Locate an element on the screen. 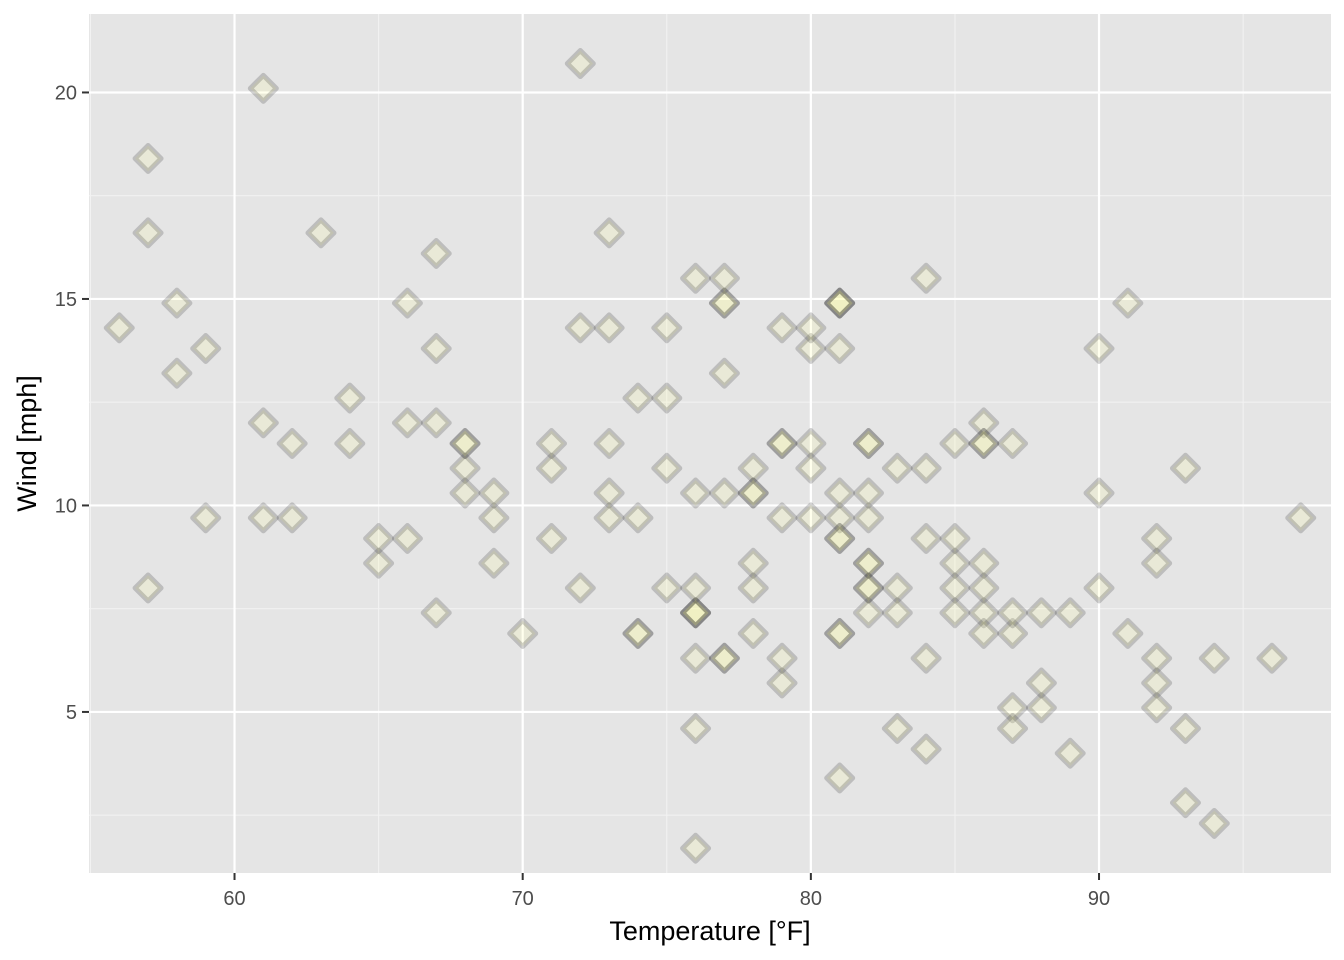 Image resolution: width=1344 pixels, height=960 pixels. x-tick-label: 70 is located at coordinates (523, 899).